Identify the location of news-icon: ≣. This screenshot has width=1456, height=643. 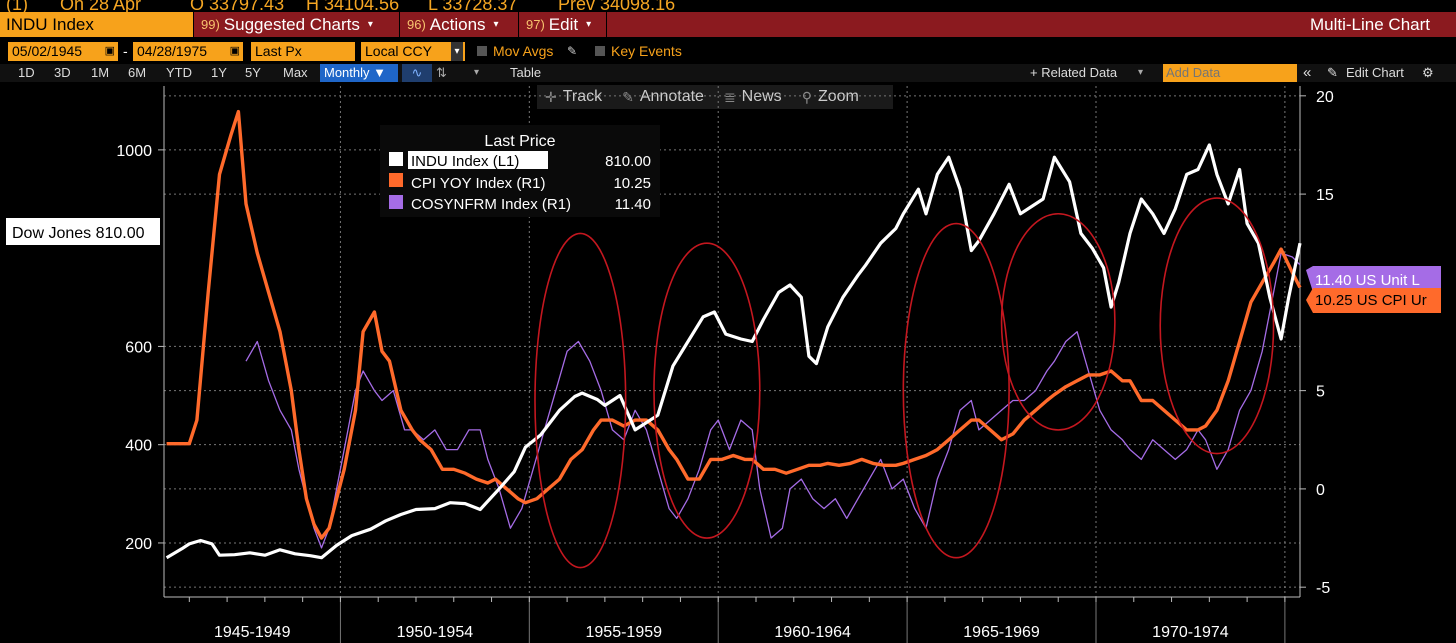
(729, 96).